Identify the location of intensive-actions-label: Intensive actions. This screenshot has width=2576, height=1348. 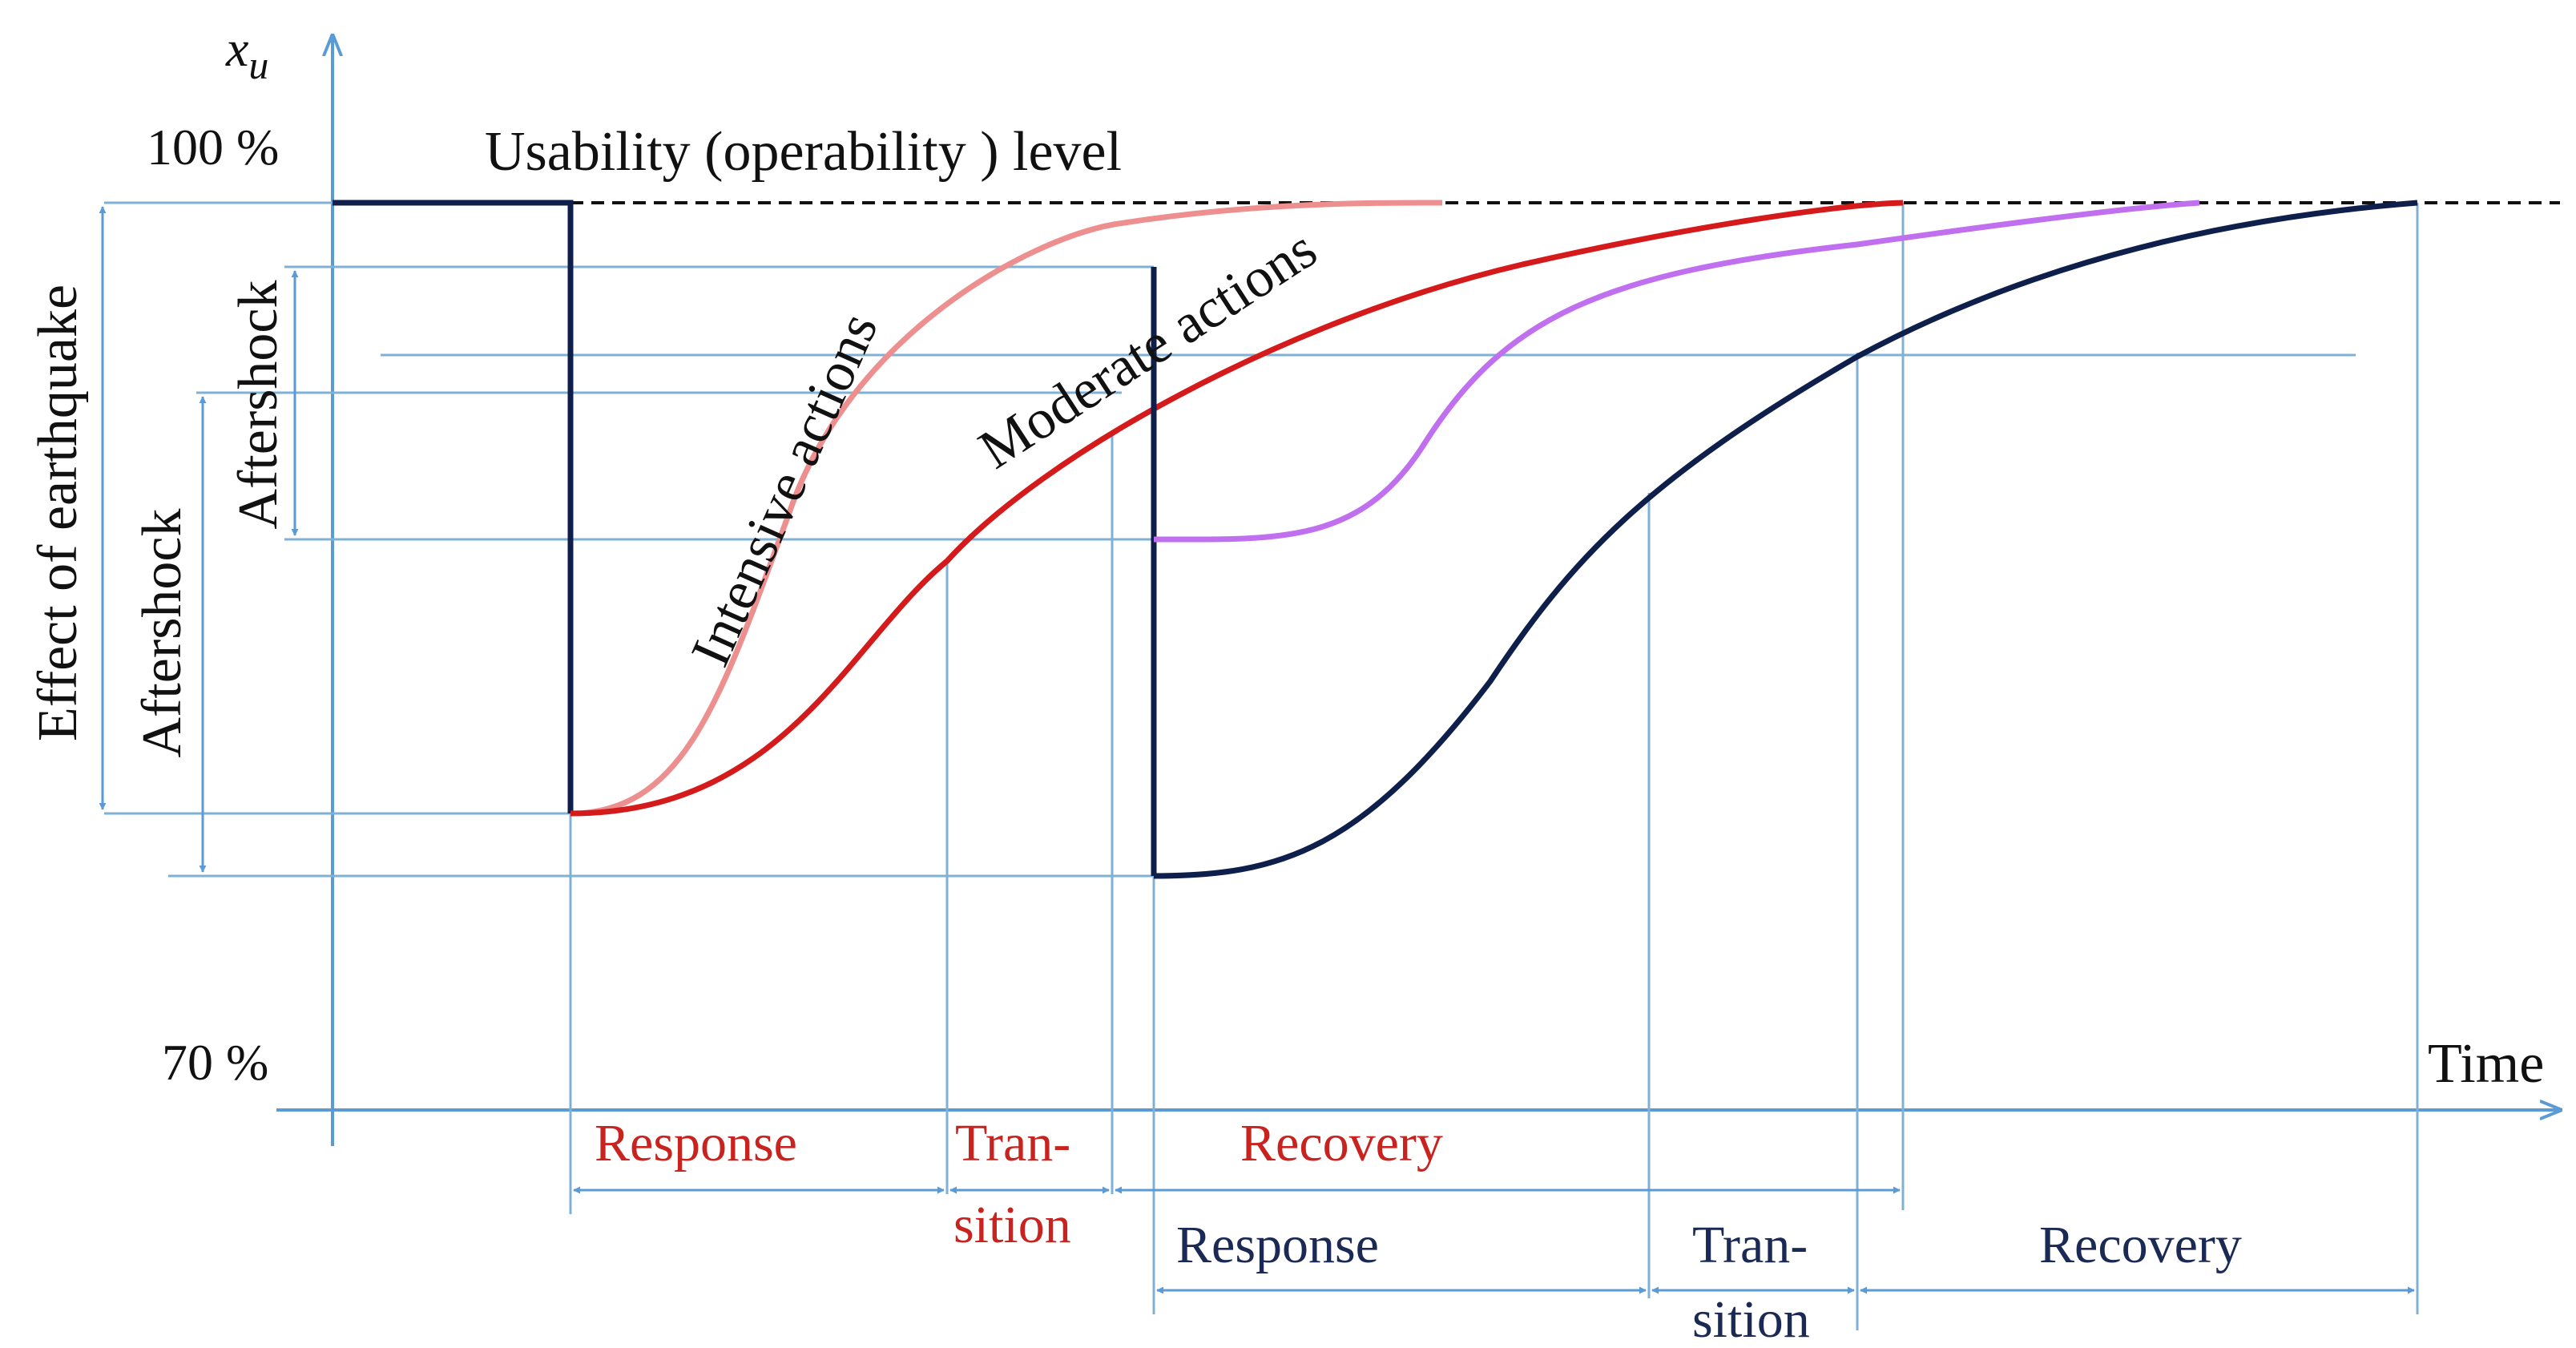
(784, 489).